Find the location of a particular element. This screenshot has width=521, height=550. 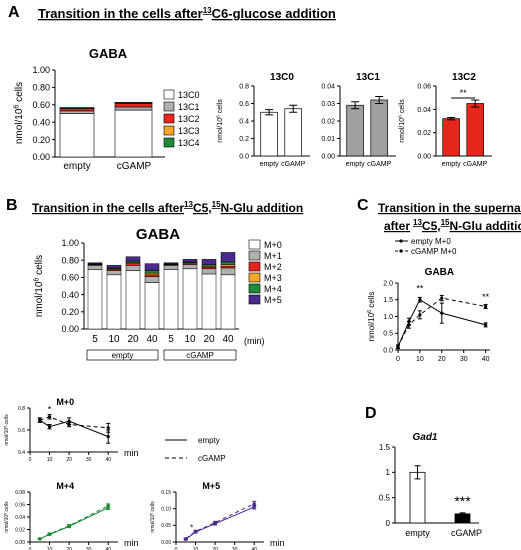

legend-label: 13C0 is located at coordinates (189, 95).